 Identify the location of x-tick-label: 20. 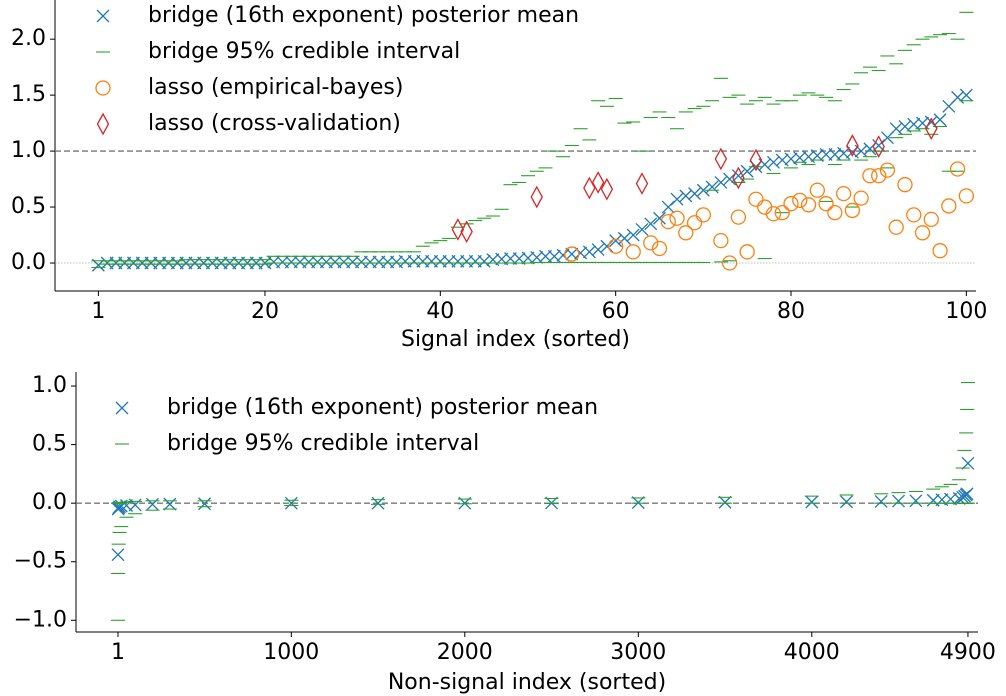
(265, 311).